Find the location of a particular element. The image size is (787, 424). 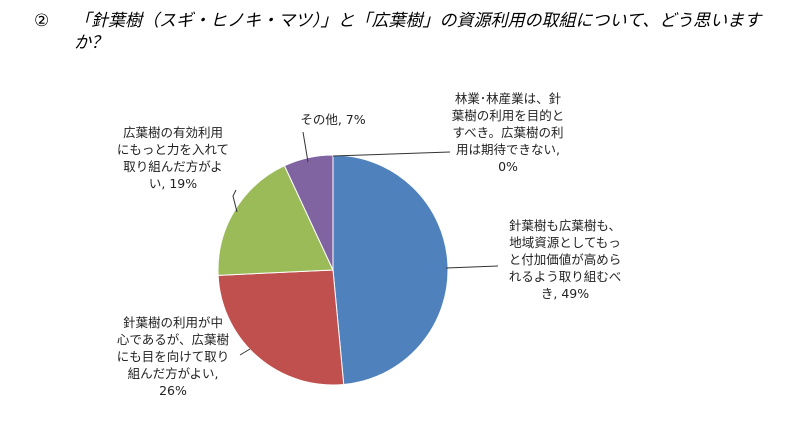

data-label-0-line-2: すべき。広葉樹の利 is located at coordinates (507, 132).